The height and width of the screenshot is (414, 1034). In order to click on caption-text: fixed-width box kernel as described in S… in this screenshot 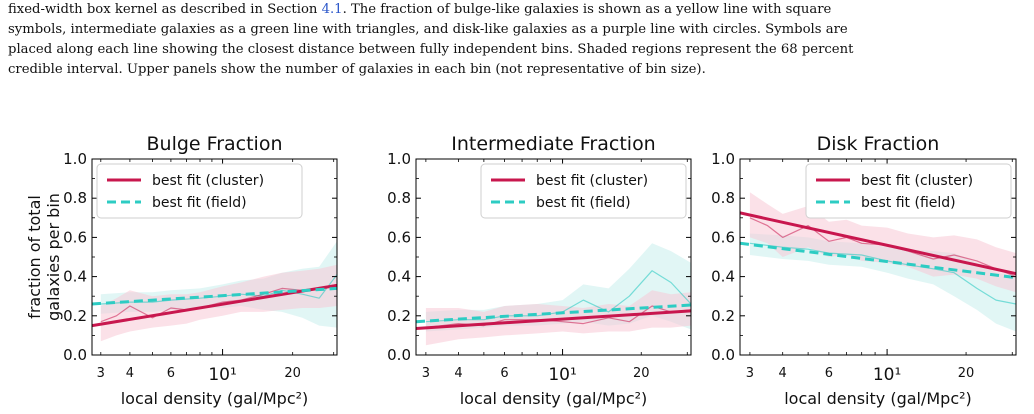, I will do `click(165, 9)`.